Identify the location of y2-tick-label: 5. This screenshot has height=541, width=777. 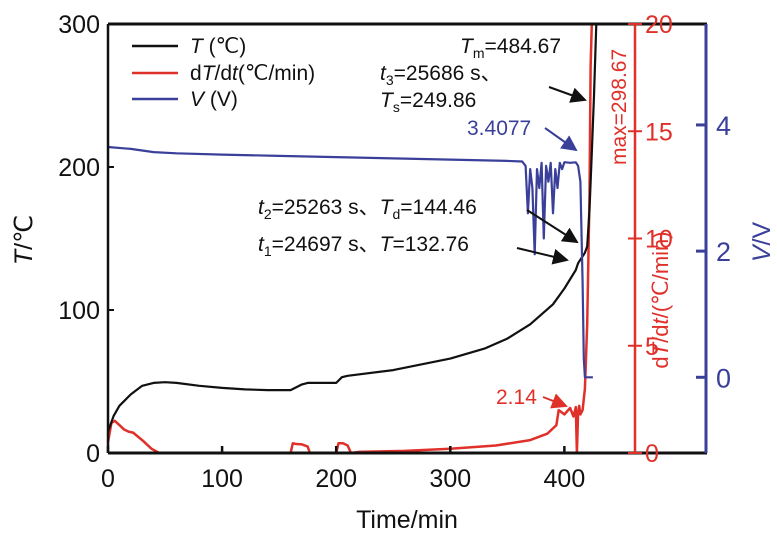
(652, 347).